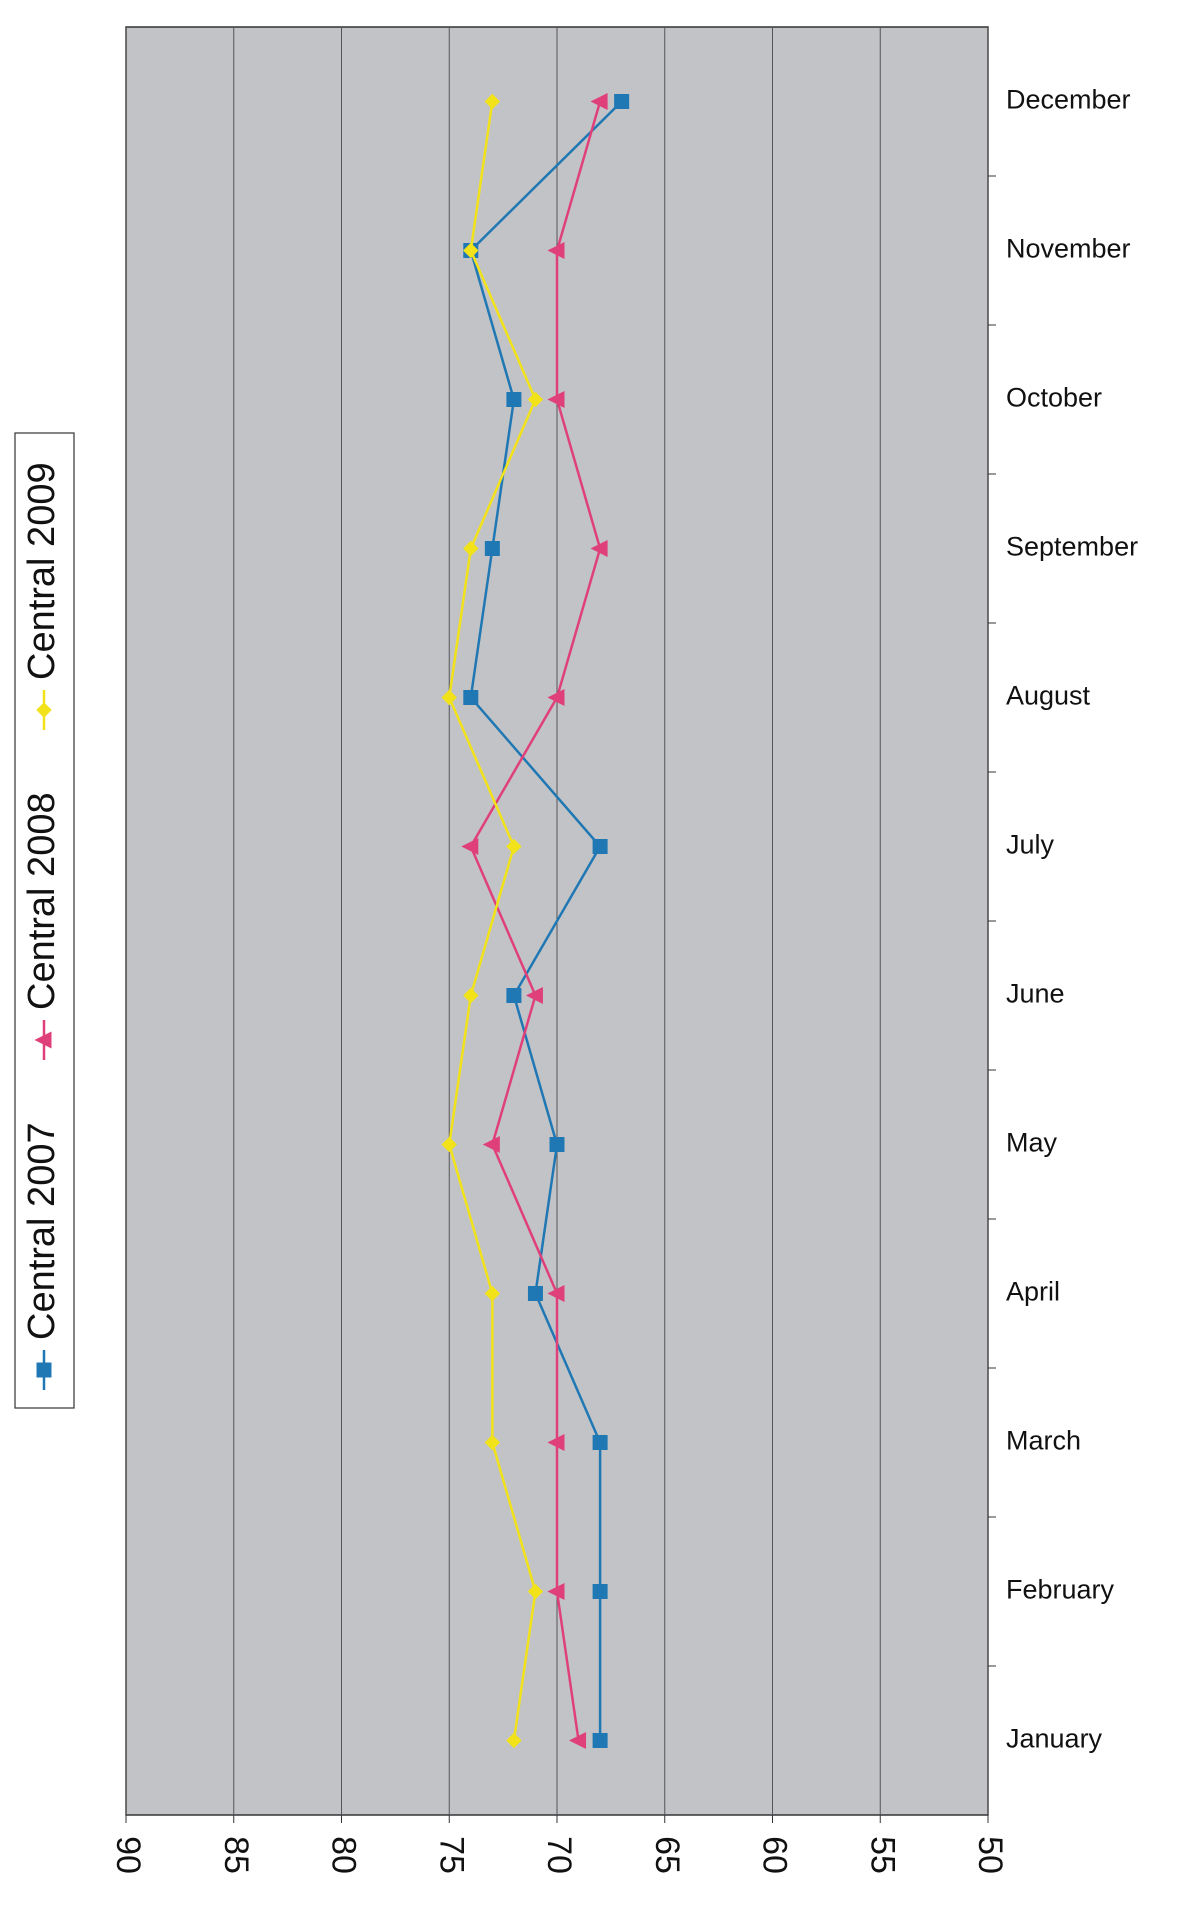 This screenshot has width=1187, height=1932. I want to click on legend, so click(44, 920).